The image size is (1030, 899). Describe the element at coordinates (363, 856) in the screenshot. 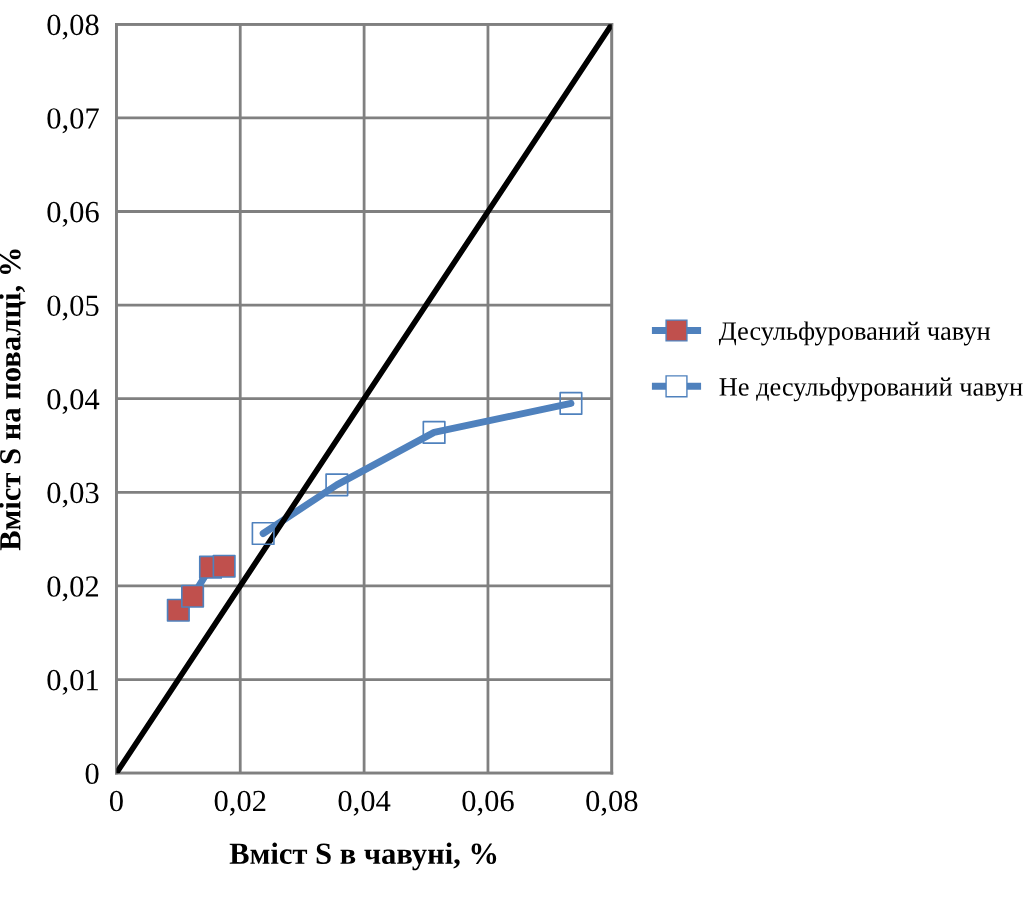

I see `x-axis-title: Вміст S в чавуні, %` at that location.